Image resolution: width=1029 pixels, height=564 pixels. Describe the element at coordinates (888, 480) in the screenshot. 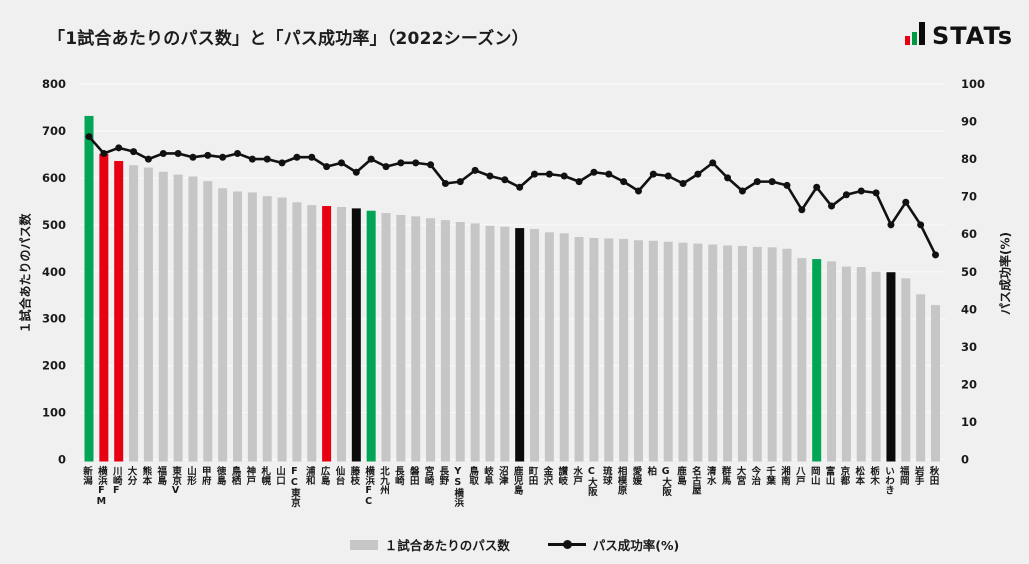

I see `x-label-いわき: いわき` at that location.